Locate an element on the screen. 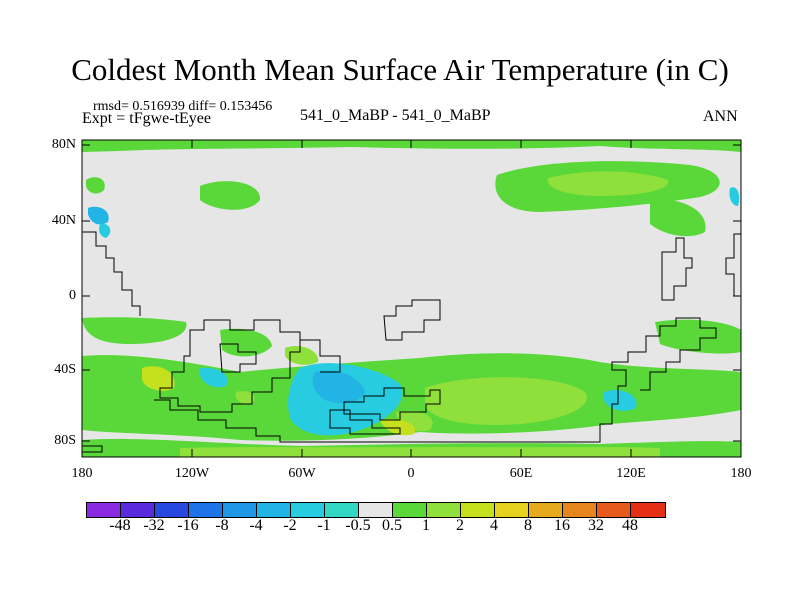  lat-label: 40N is located at coordinates (63, 220).